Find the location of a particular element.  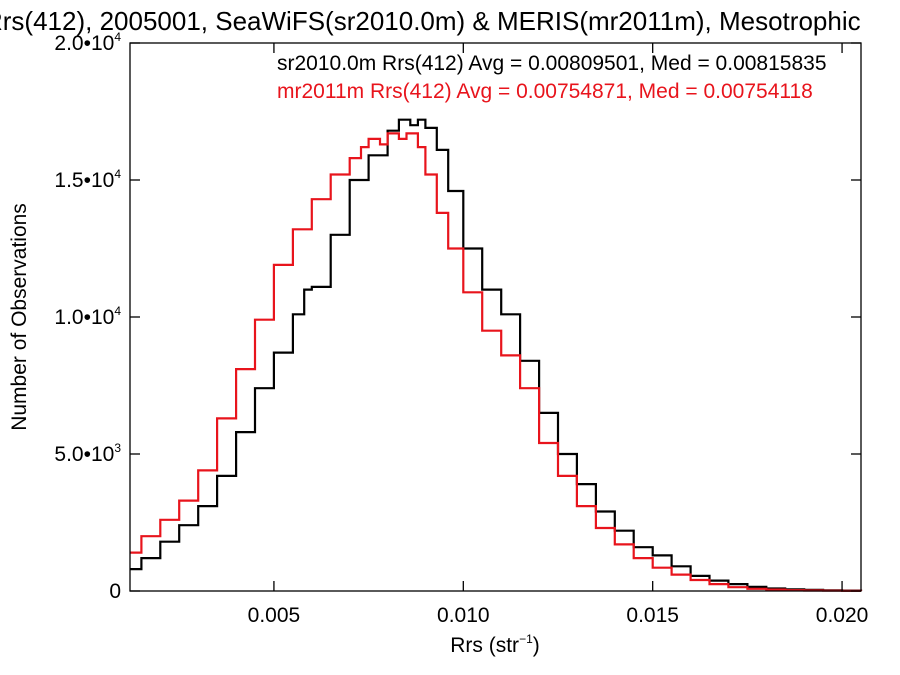

x-tick-label: 0.005 is located at coordinates (274, 615).